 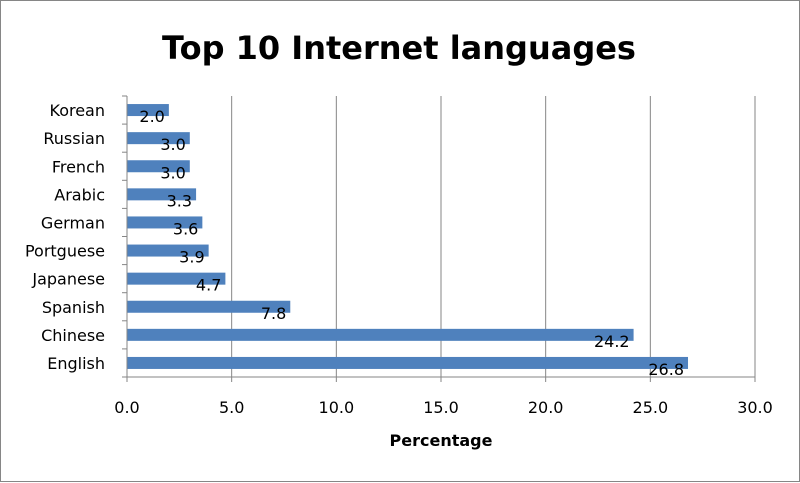 What do you see at coordinates (191, 257) in the screenshot?
I see `data-label: 3.9` at bounding box center [191, 257].